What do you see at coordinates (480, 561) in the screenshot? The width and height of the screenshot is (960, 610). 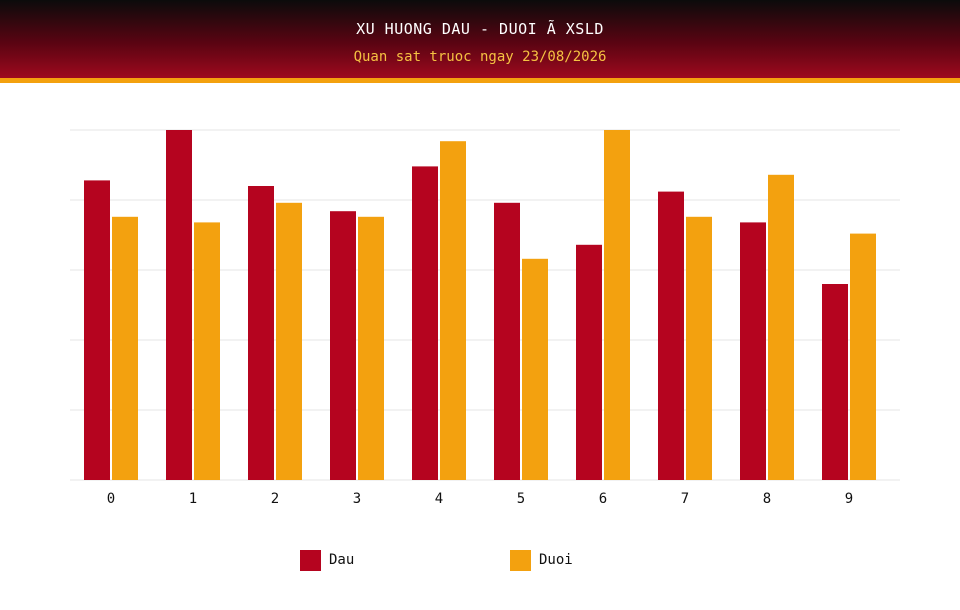 I see `chart-legend: Dau Duoi` at bounding box center [480, 561].